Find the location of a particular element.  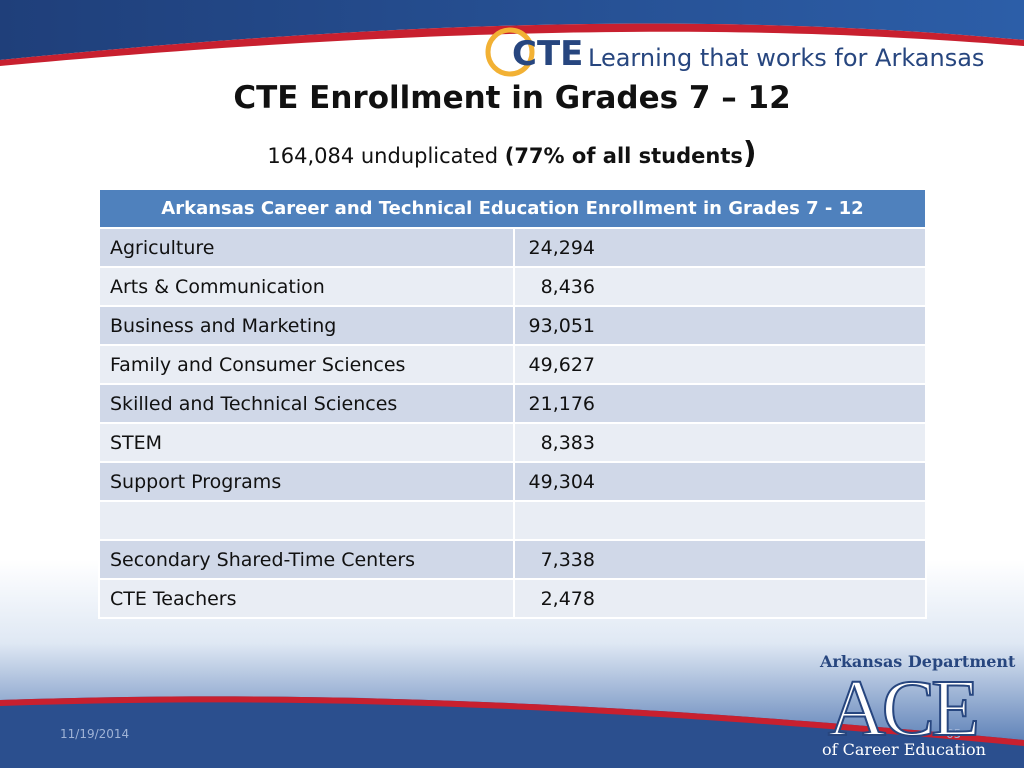

date: 11/19/2014 is located at coordinates (95, 734).